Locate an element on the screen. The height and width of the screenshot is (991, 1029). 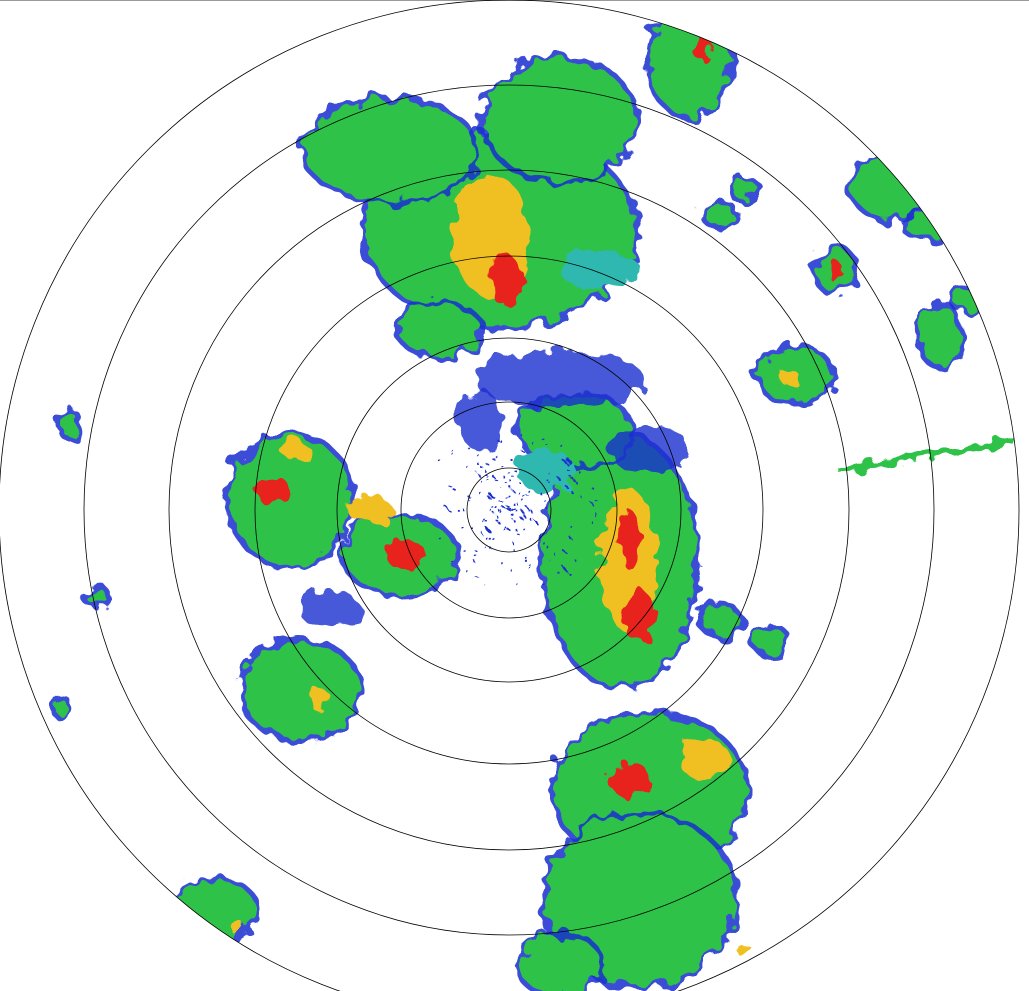
echo-spoke is located at coordinates (926, 455).